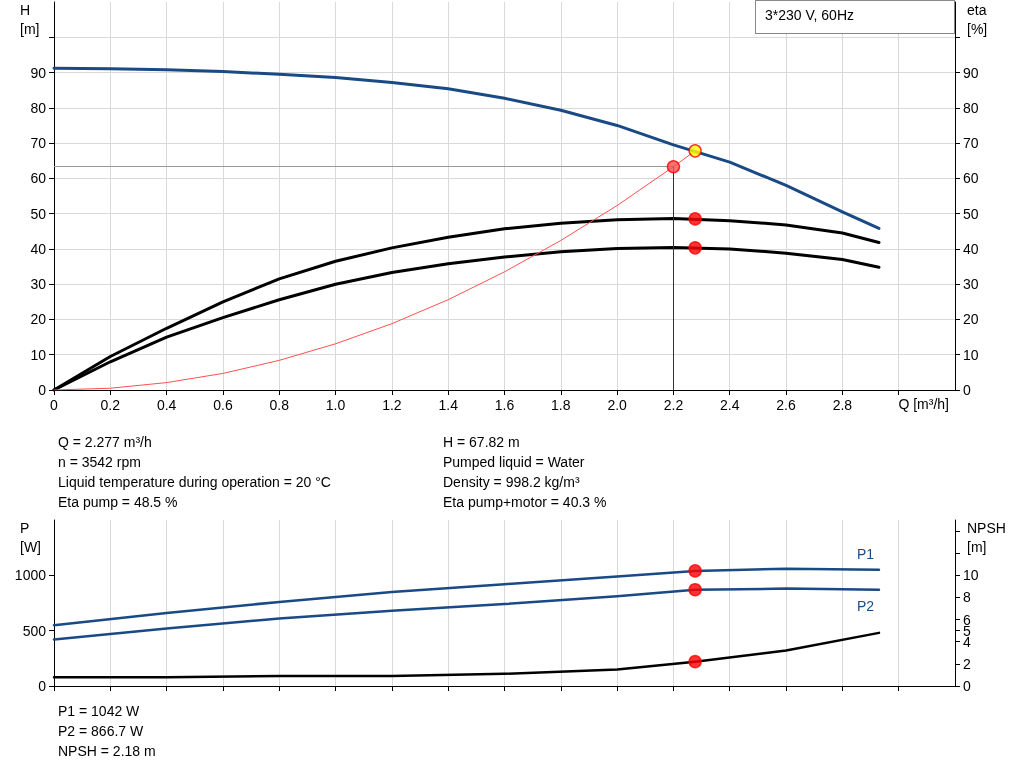 Image resolution: width=1024 pixels, height=781 pixels. Describe the element at coordinates (971, 107) in the screenshot. I see `y2-tick-label: 80` at that location.